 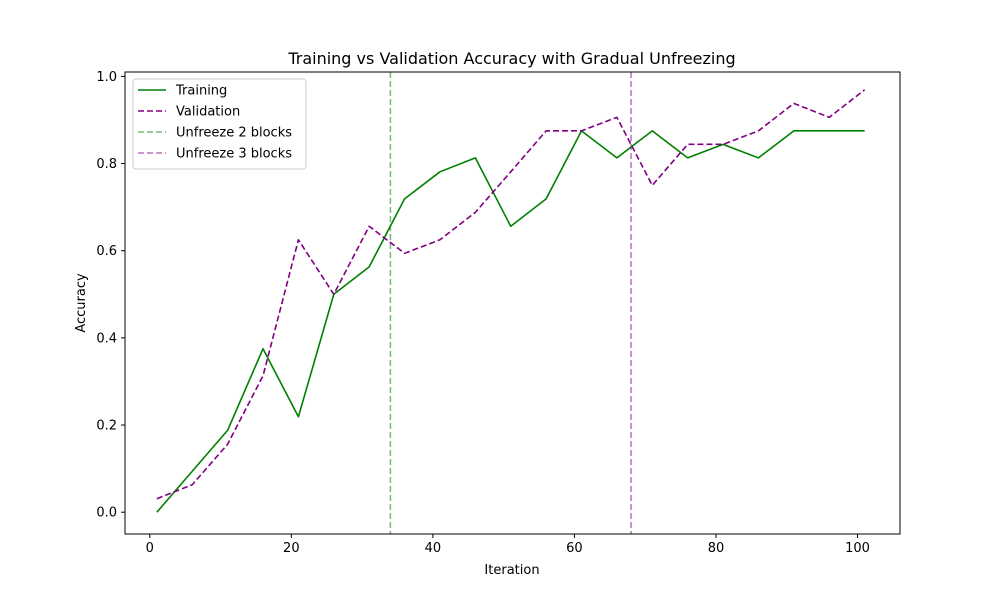 What do you see at coordinates (106, 251) in the screenshot?
I see `y-tick-label: 0.6` at bounding box center [106, 251].